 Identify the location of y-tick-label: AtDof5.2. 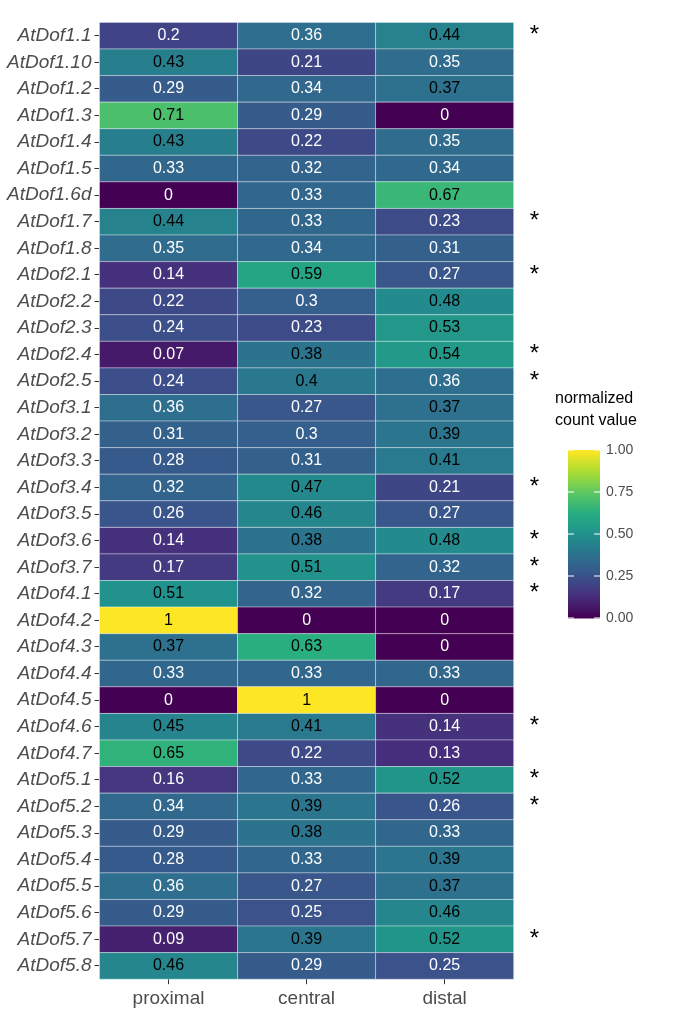
(54, 805).